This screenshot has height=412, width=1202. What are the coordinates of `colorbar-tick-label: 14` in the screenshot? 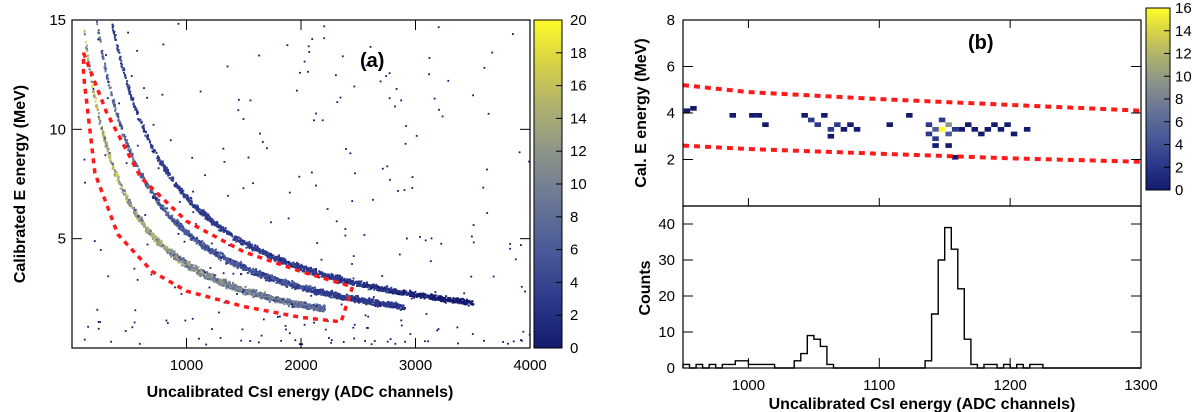 It's located at (1183, 31).